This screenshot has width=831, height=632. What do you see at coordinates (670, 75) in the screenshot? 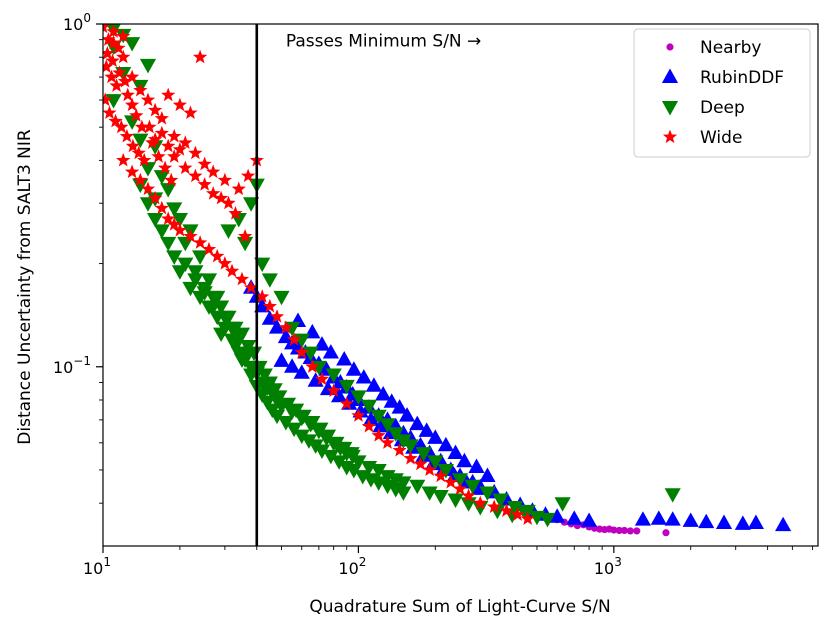
I see `rubinddf-legend-marker` at bounding box center [670, 75].